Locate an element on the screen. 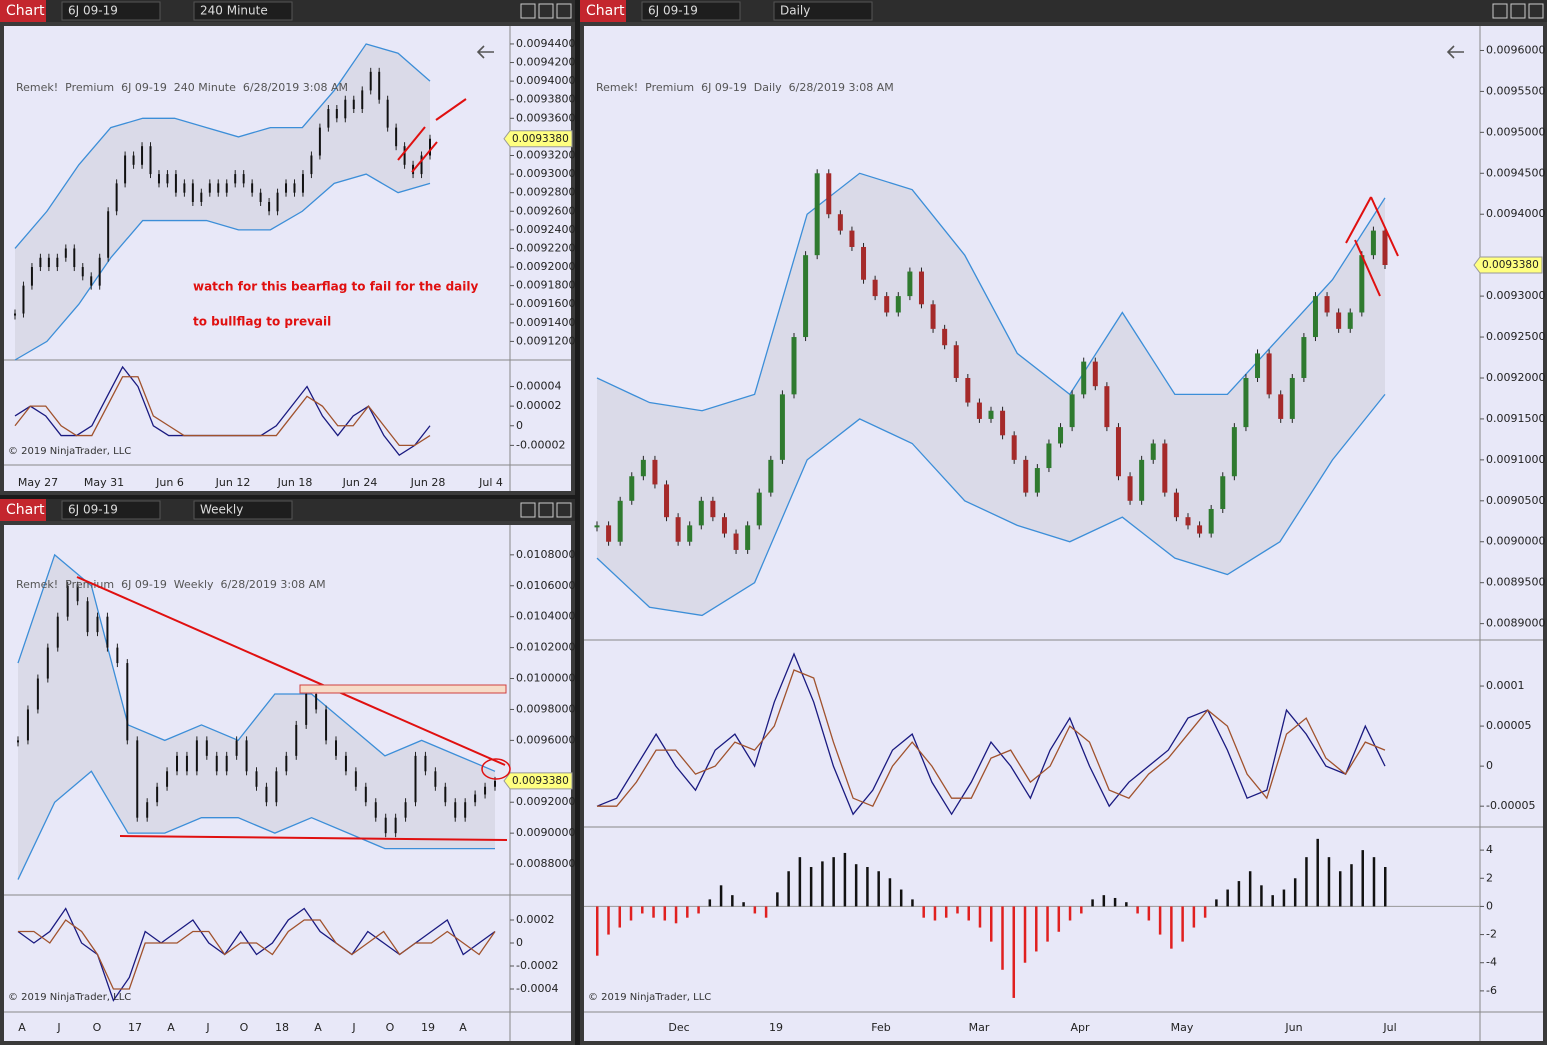 Image resolution: width=1547 pixels, height=1045 pixels. copyright: © 2019 NinjaTrader, LLC is located at coordinates (649, 997).